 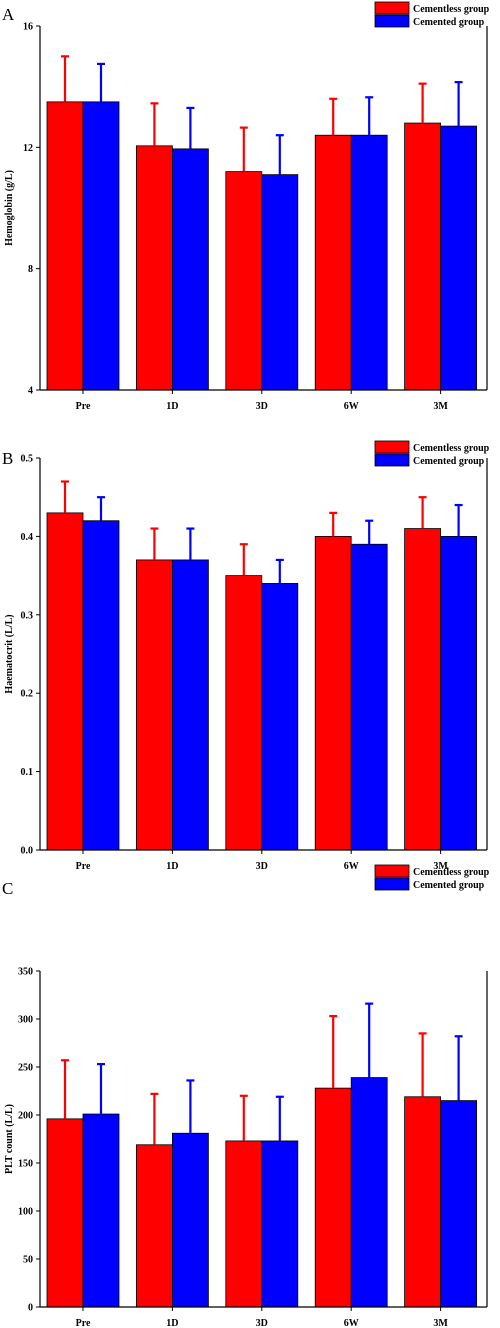 What do you see at coordinates (28, 27) in the screenshot?
I see `y-tick-label: 16` at bounding box center [28, 27].